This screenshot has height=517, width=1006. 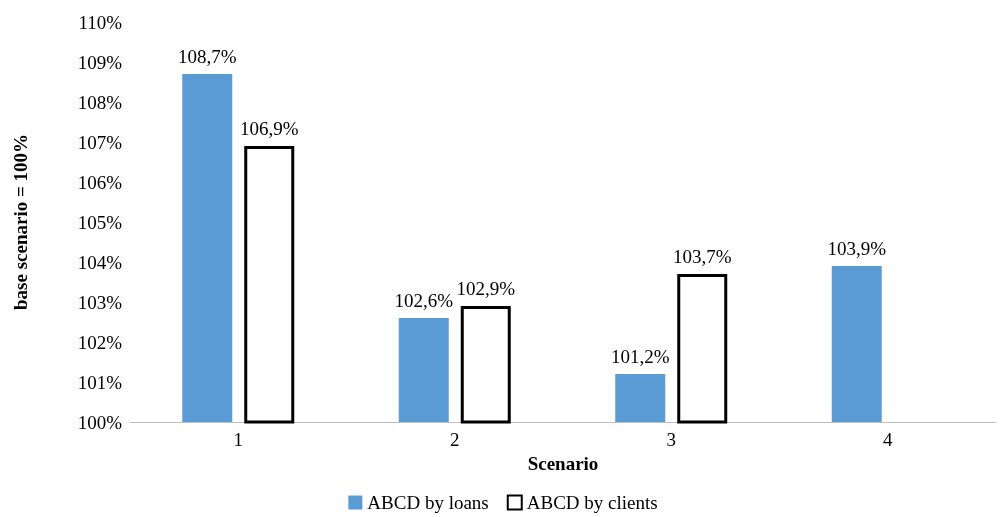 I want to click on data-label: 106,9%, so click(x=269, y=128).